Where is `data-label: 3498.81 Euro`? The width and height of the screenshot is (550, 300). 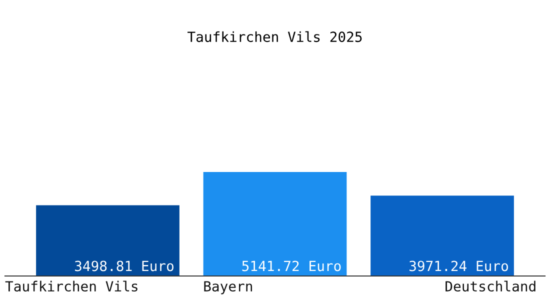 data-label: 3498.81 Euro is located at coordinates (124, 266).